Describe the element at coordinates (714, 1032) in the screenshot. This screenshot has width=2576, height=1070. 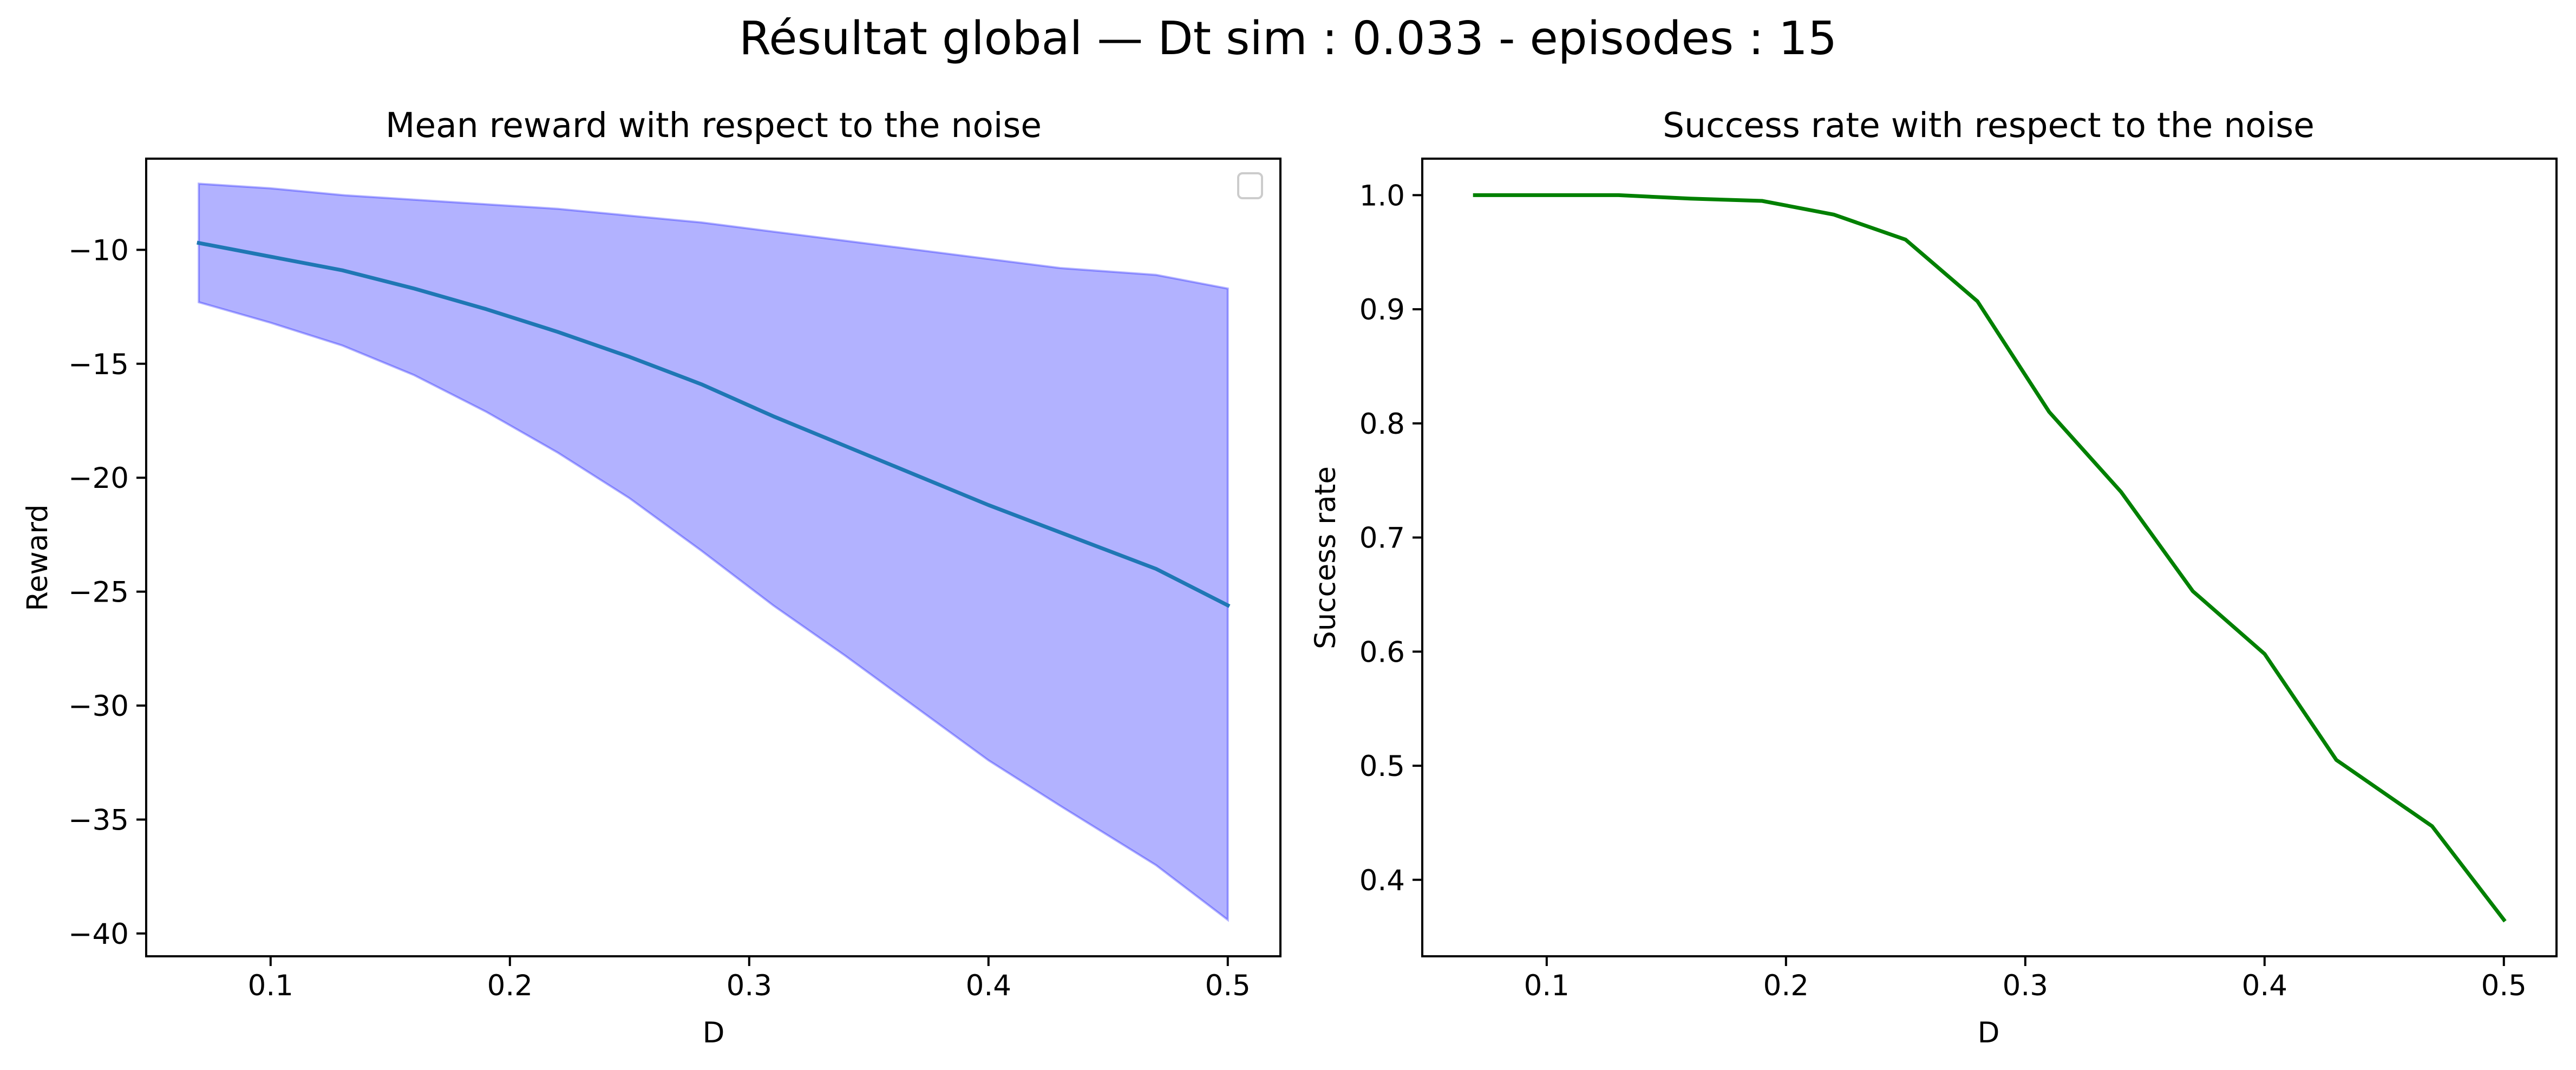
I see `reward-chart-xlabel: D` at that location.